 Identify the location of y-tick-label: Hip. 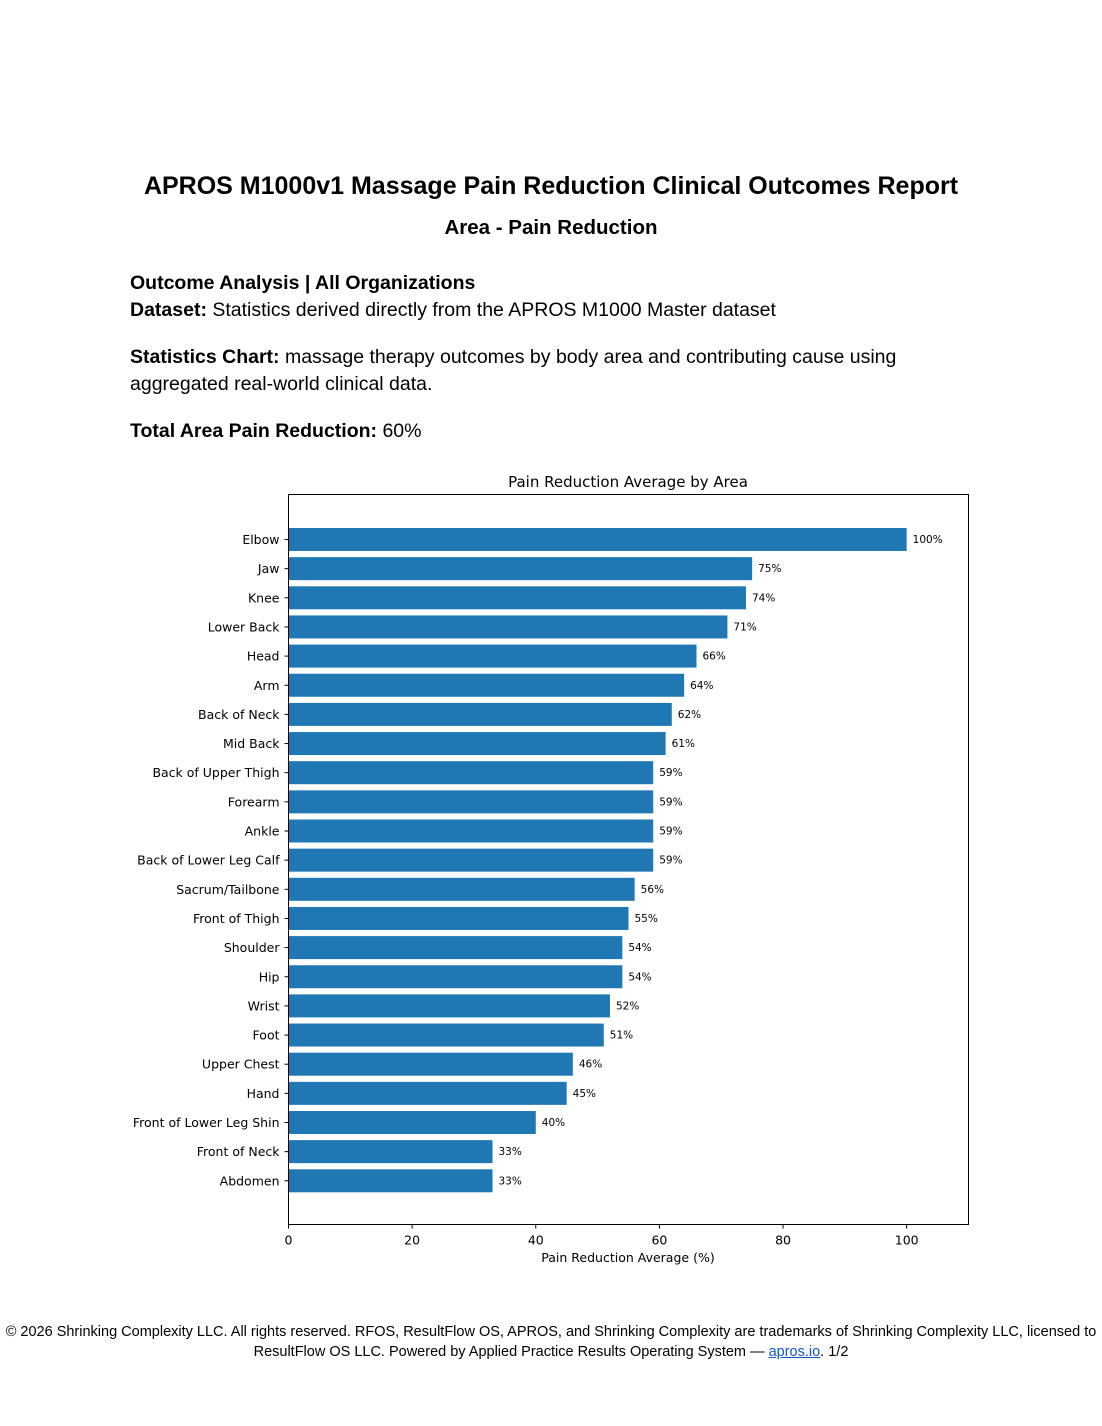
(269, 976).